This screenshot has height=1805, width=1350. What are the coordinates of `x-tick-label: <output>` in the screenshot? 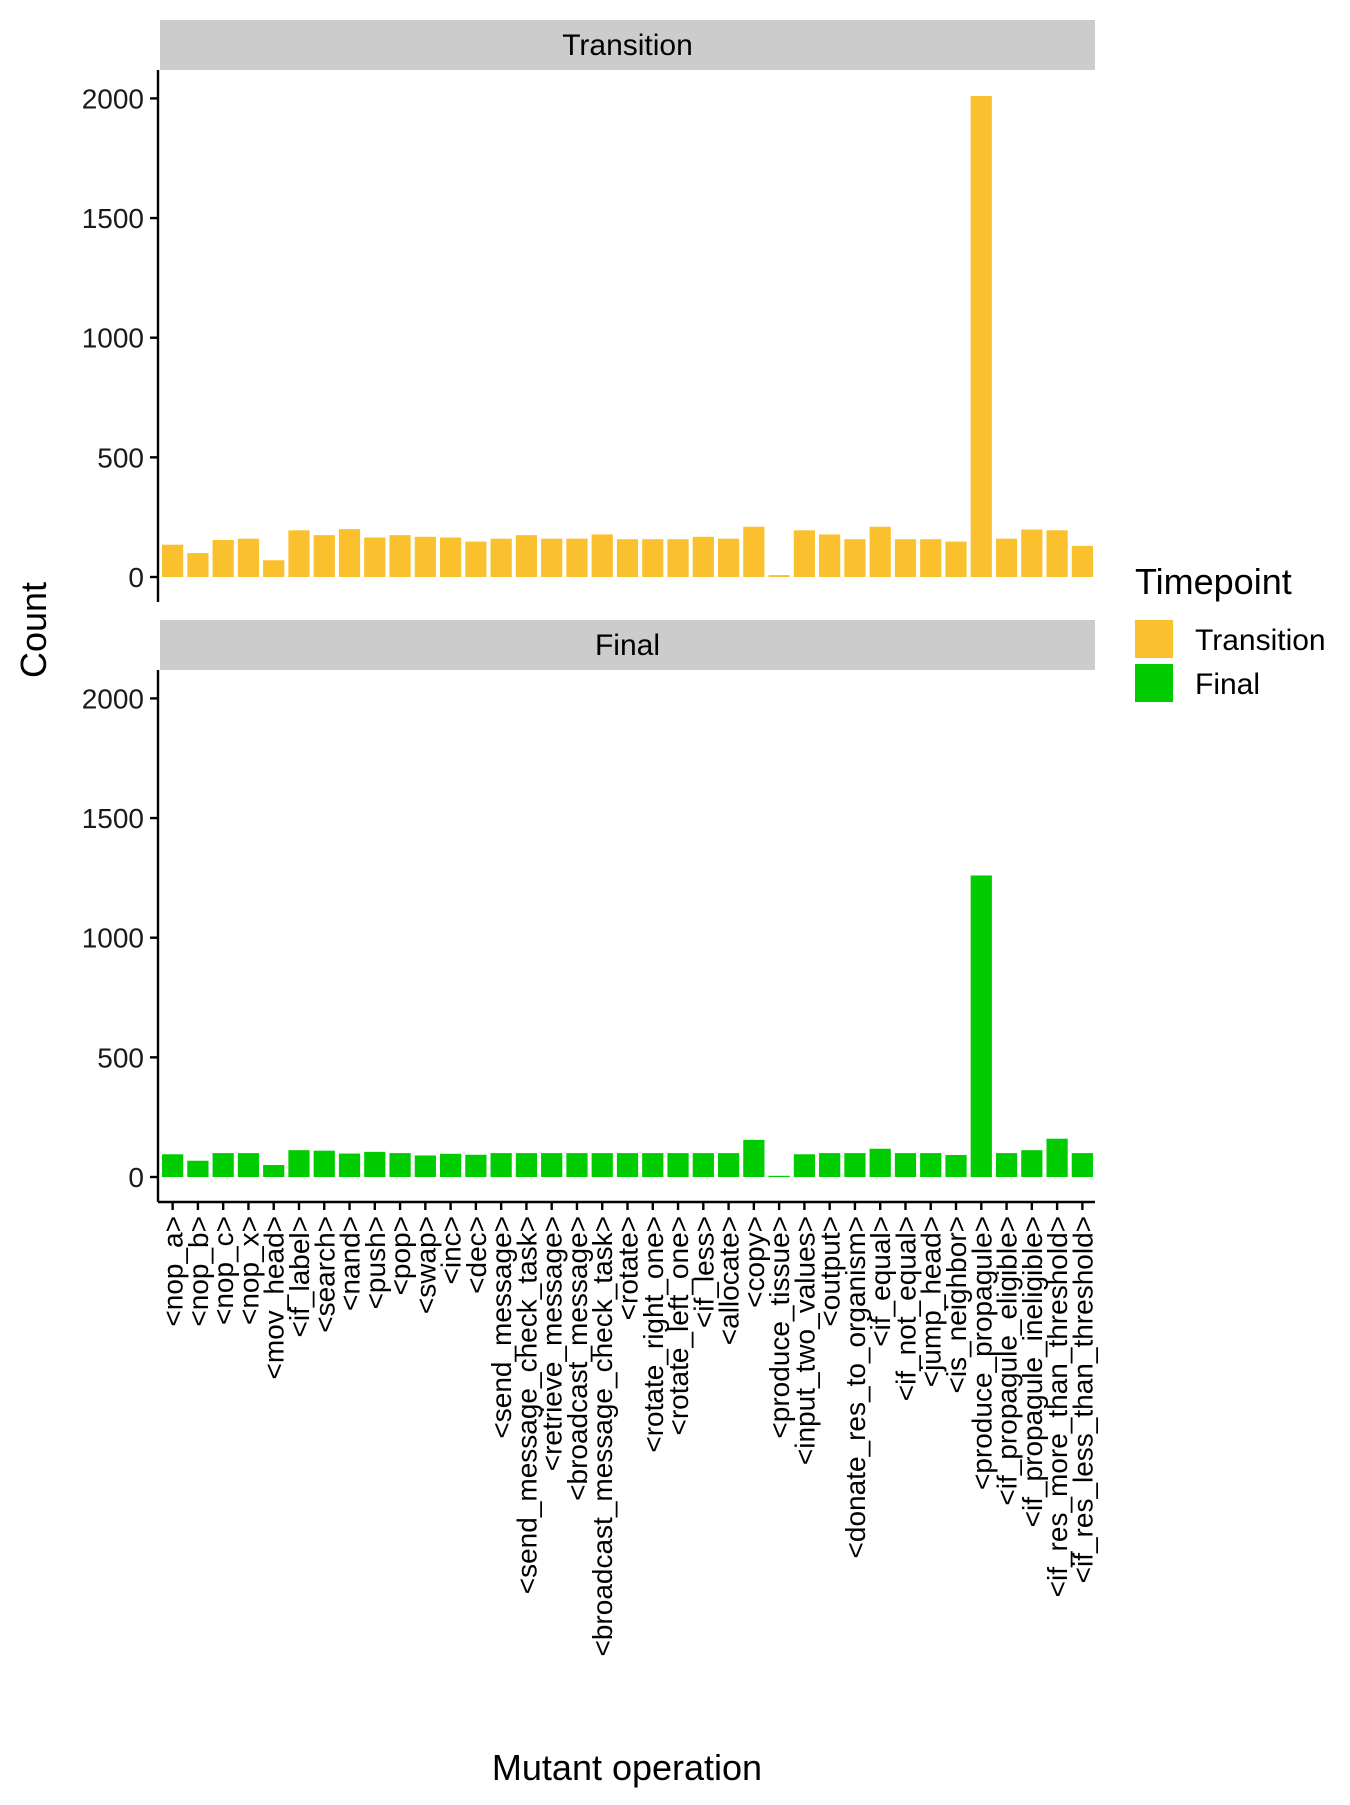 It's located at (830, 1271).